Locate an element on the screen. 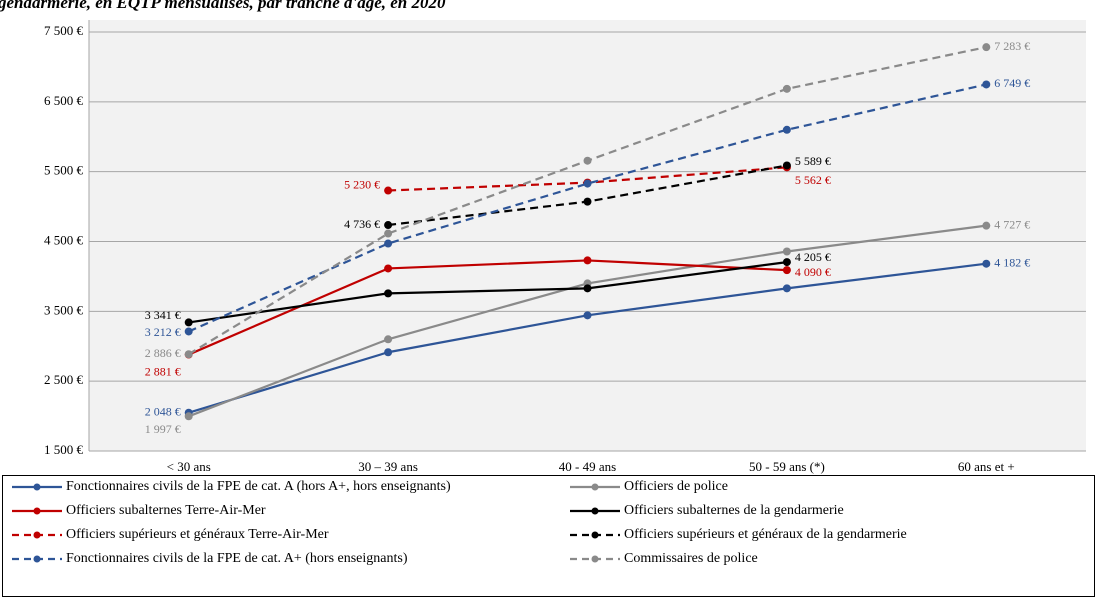 Image resolution: width=1096 pixels, height=598 pixels. data-label: 4 727 € is located at coordinates (1012, 224).